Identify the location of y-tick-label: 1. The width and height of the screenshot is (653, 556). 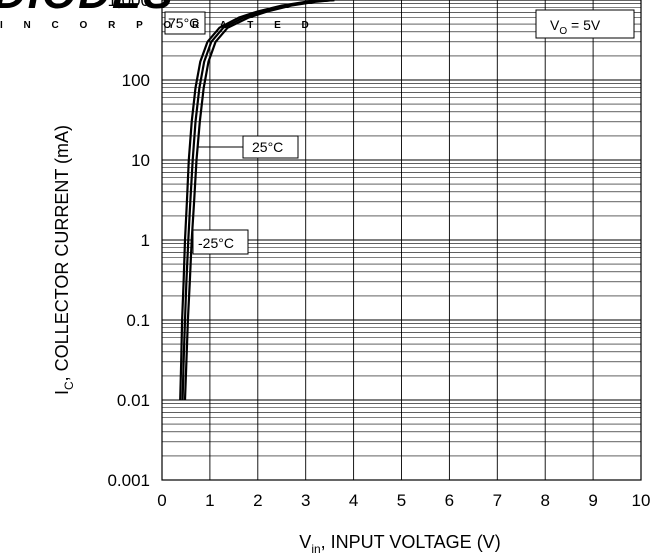
(145, 240).